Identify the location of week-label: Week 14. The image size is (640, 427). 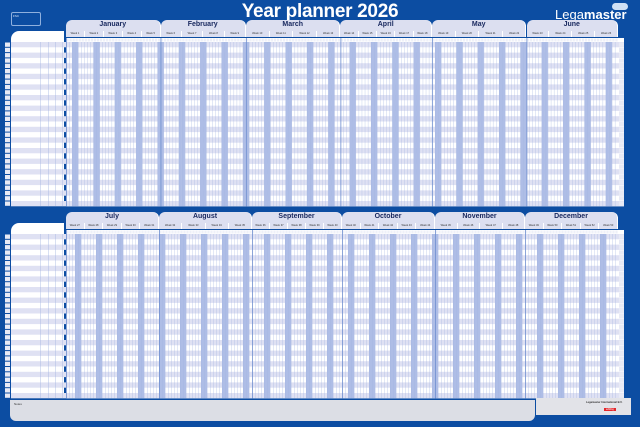
(349, 34).